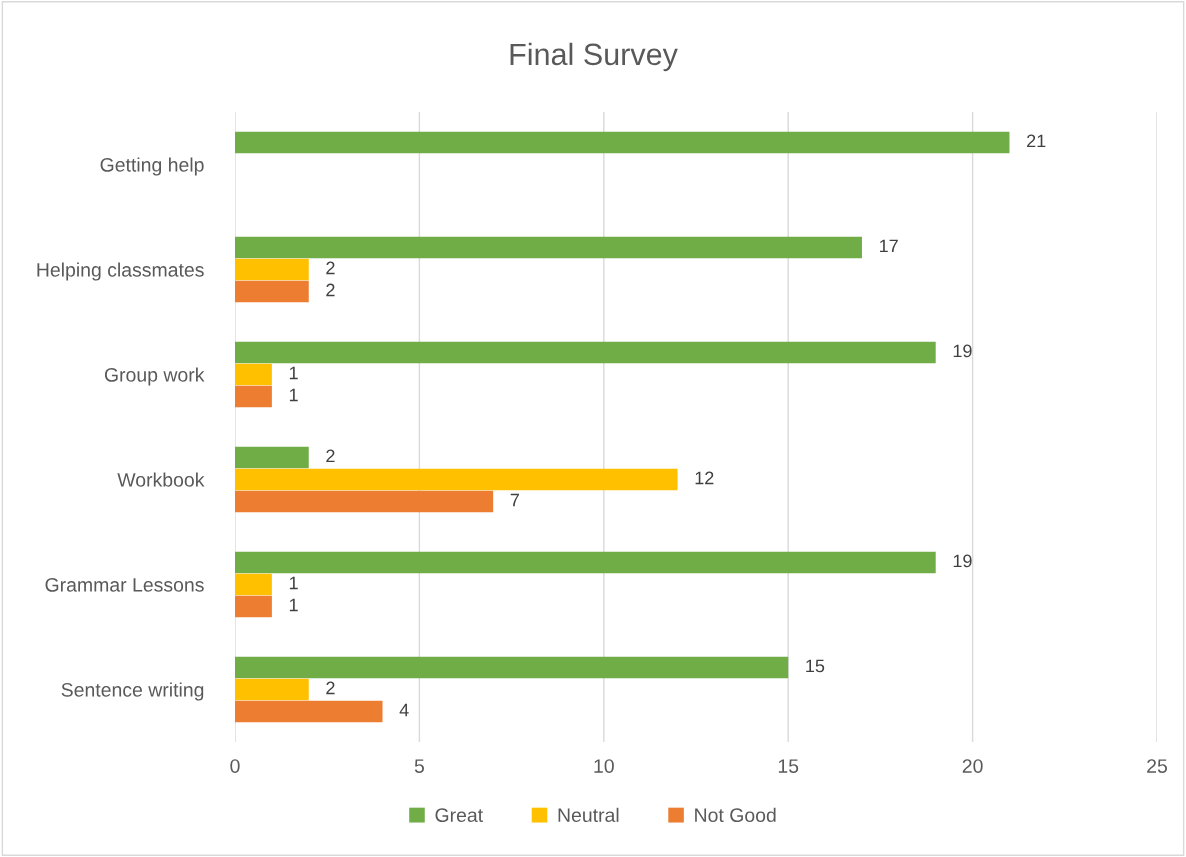  I want to click on x-tick-label: 0, so click(235, 766).